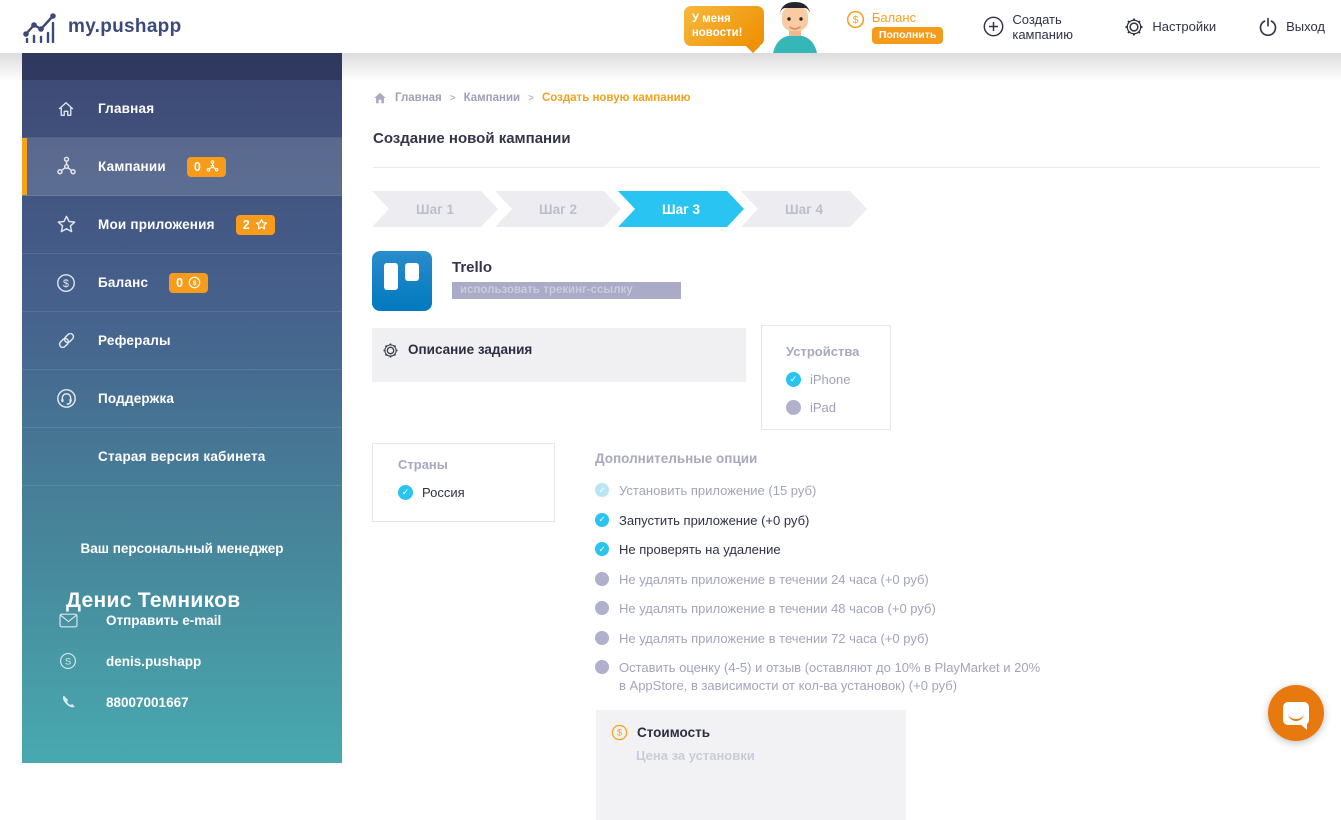 Image resolution: width=1341 pixels, height=820 pixels. What do you see at coordinates (838, 379) in the screenshot?
I see `device-option-iphone: ✓ iPhone` at bounding box center [838, 379].